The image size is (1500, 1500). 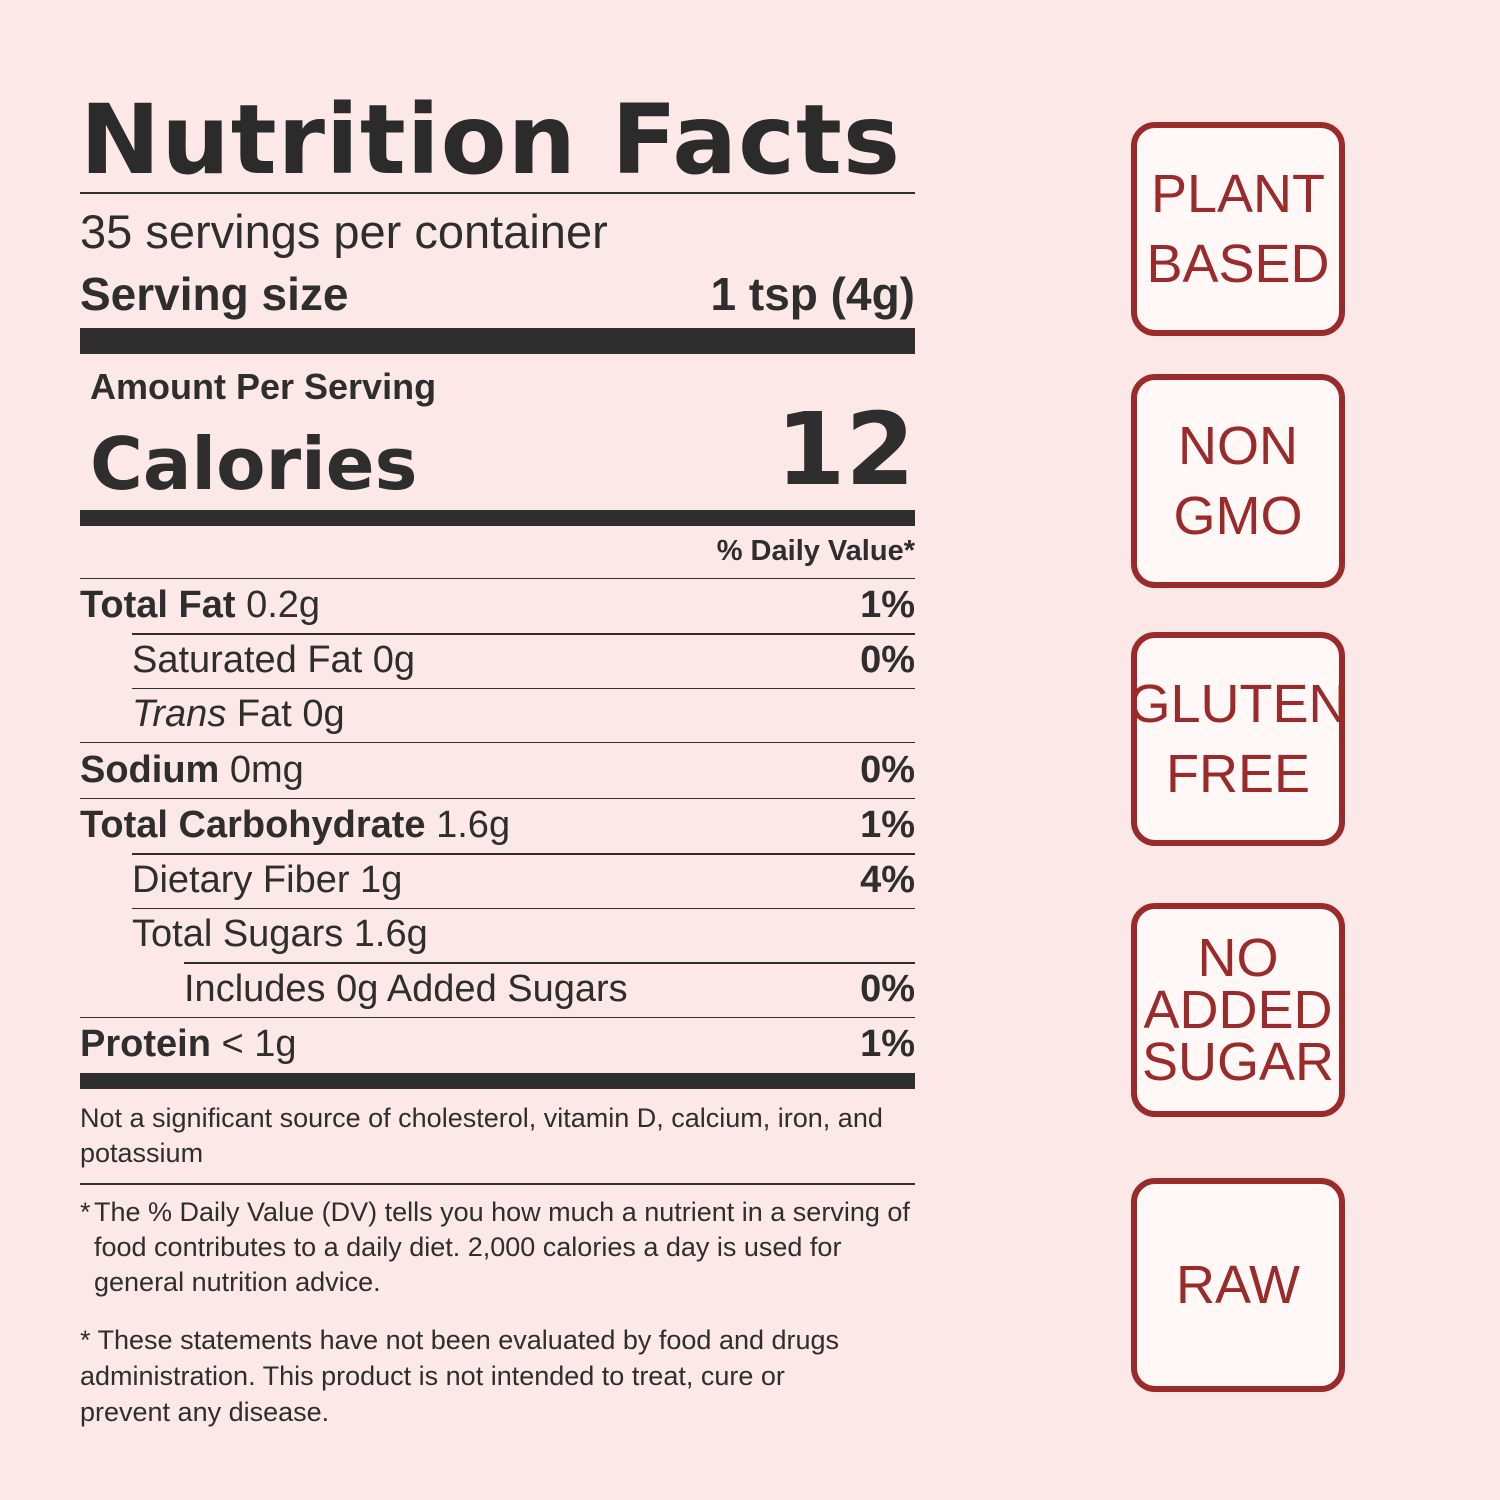 I want to click on nutrient-name: Sodium 0mg, so click(x=192, y=769).